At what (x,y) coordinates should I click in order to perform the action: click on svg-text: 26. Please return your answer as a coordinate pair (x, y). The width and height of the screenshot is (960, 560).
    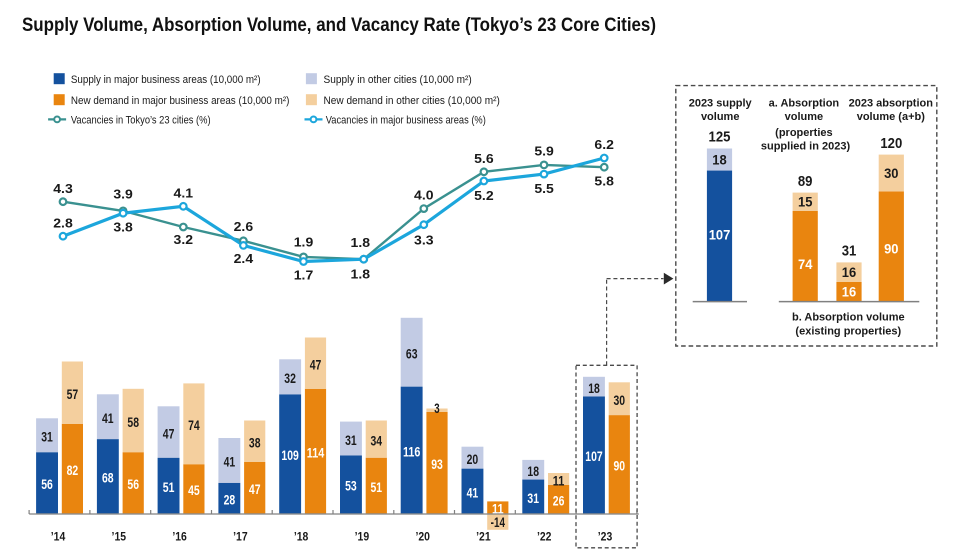
    Looking at the image, I should click on (559, 501).